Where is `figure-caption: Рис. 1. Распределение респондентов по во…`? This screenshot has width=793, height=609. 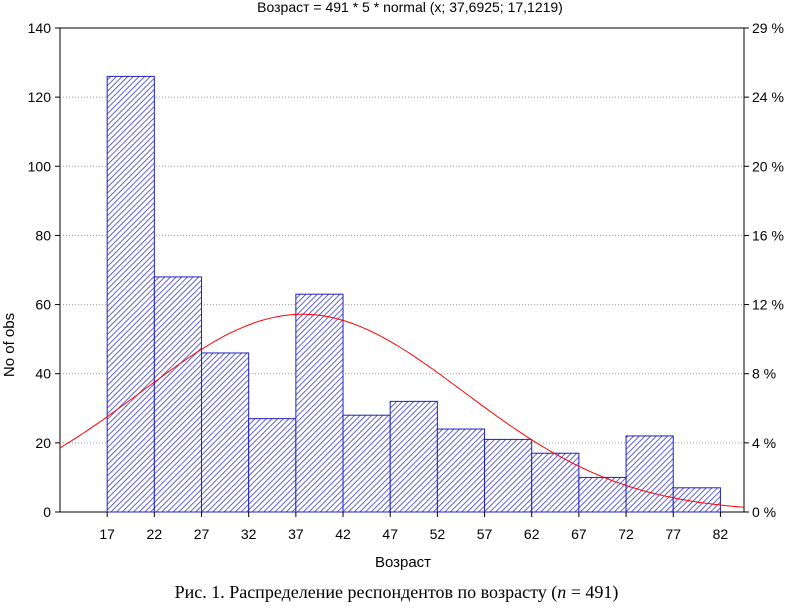
figure-caption: Рис. 1. Распределение респондентов по во… is located at coordinates (396, 592).